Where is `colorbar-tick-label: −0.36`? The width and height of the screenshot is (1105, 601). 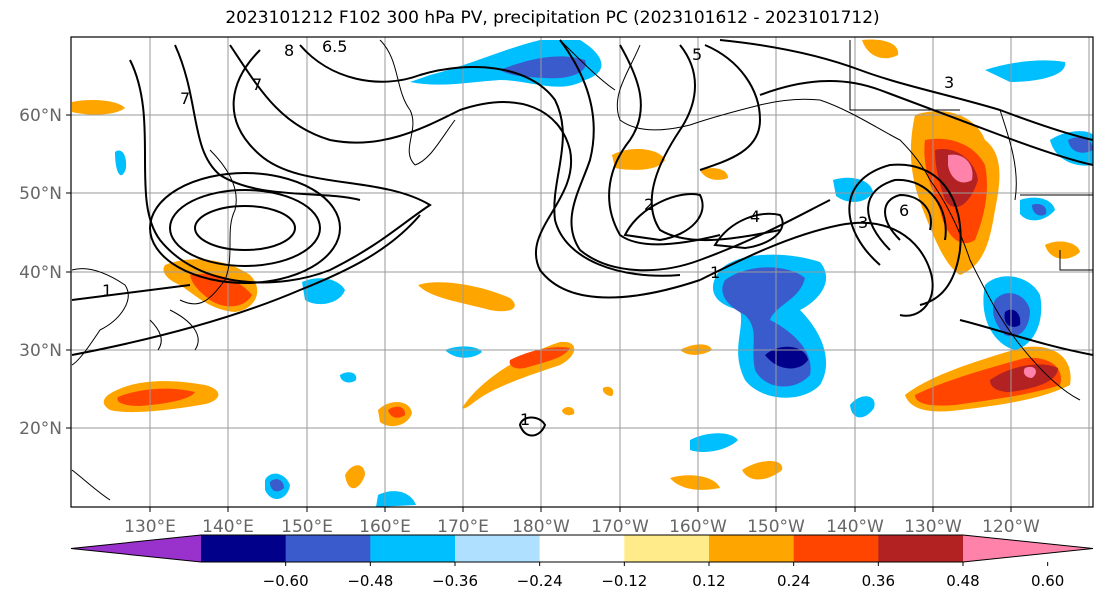 colorbar-tick-label: −0.36 is located at coordinates (455, 581).